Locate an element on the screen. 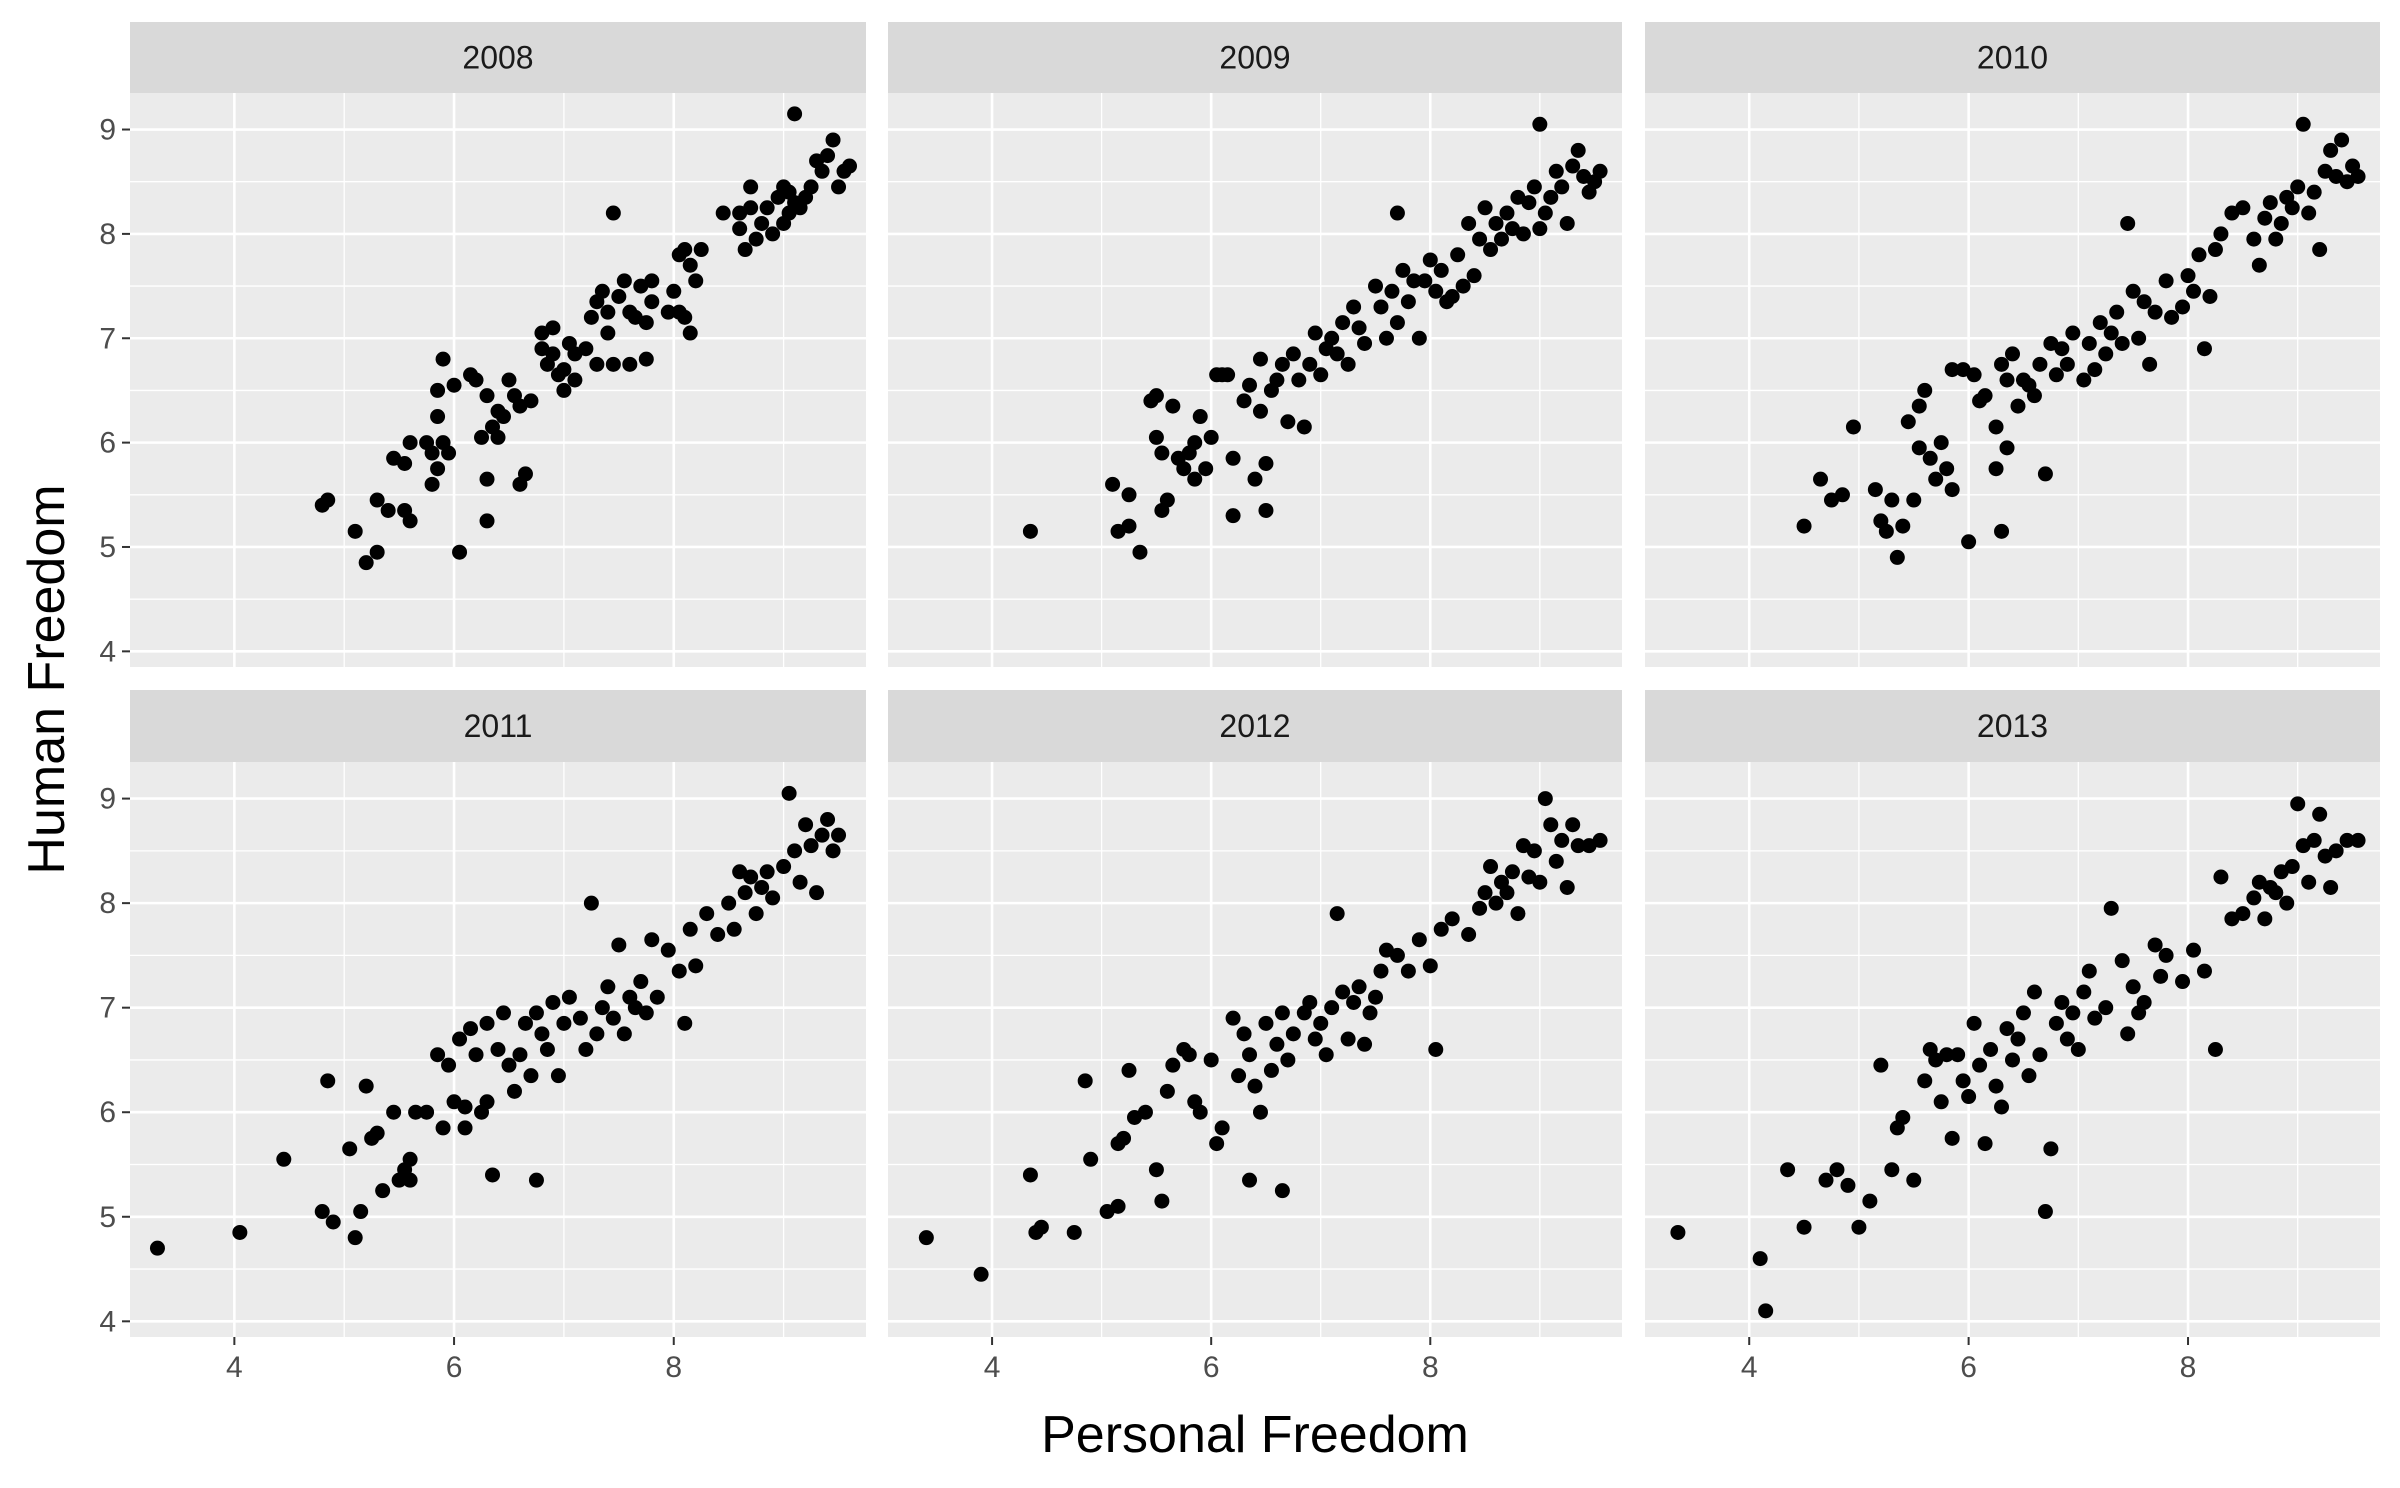  facet-panel-2008: 2008 4 5 6 7 8 9 is located at coordinates (482, 345).